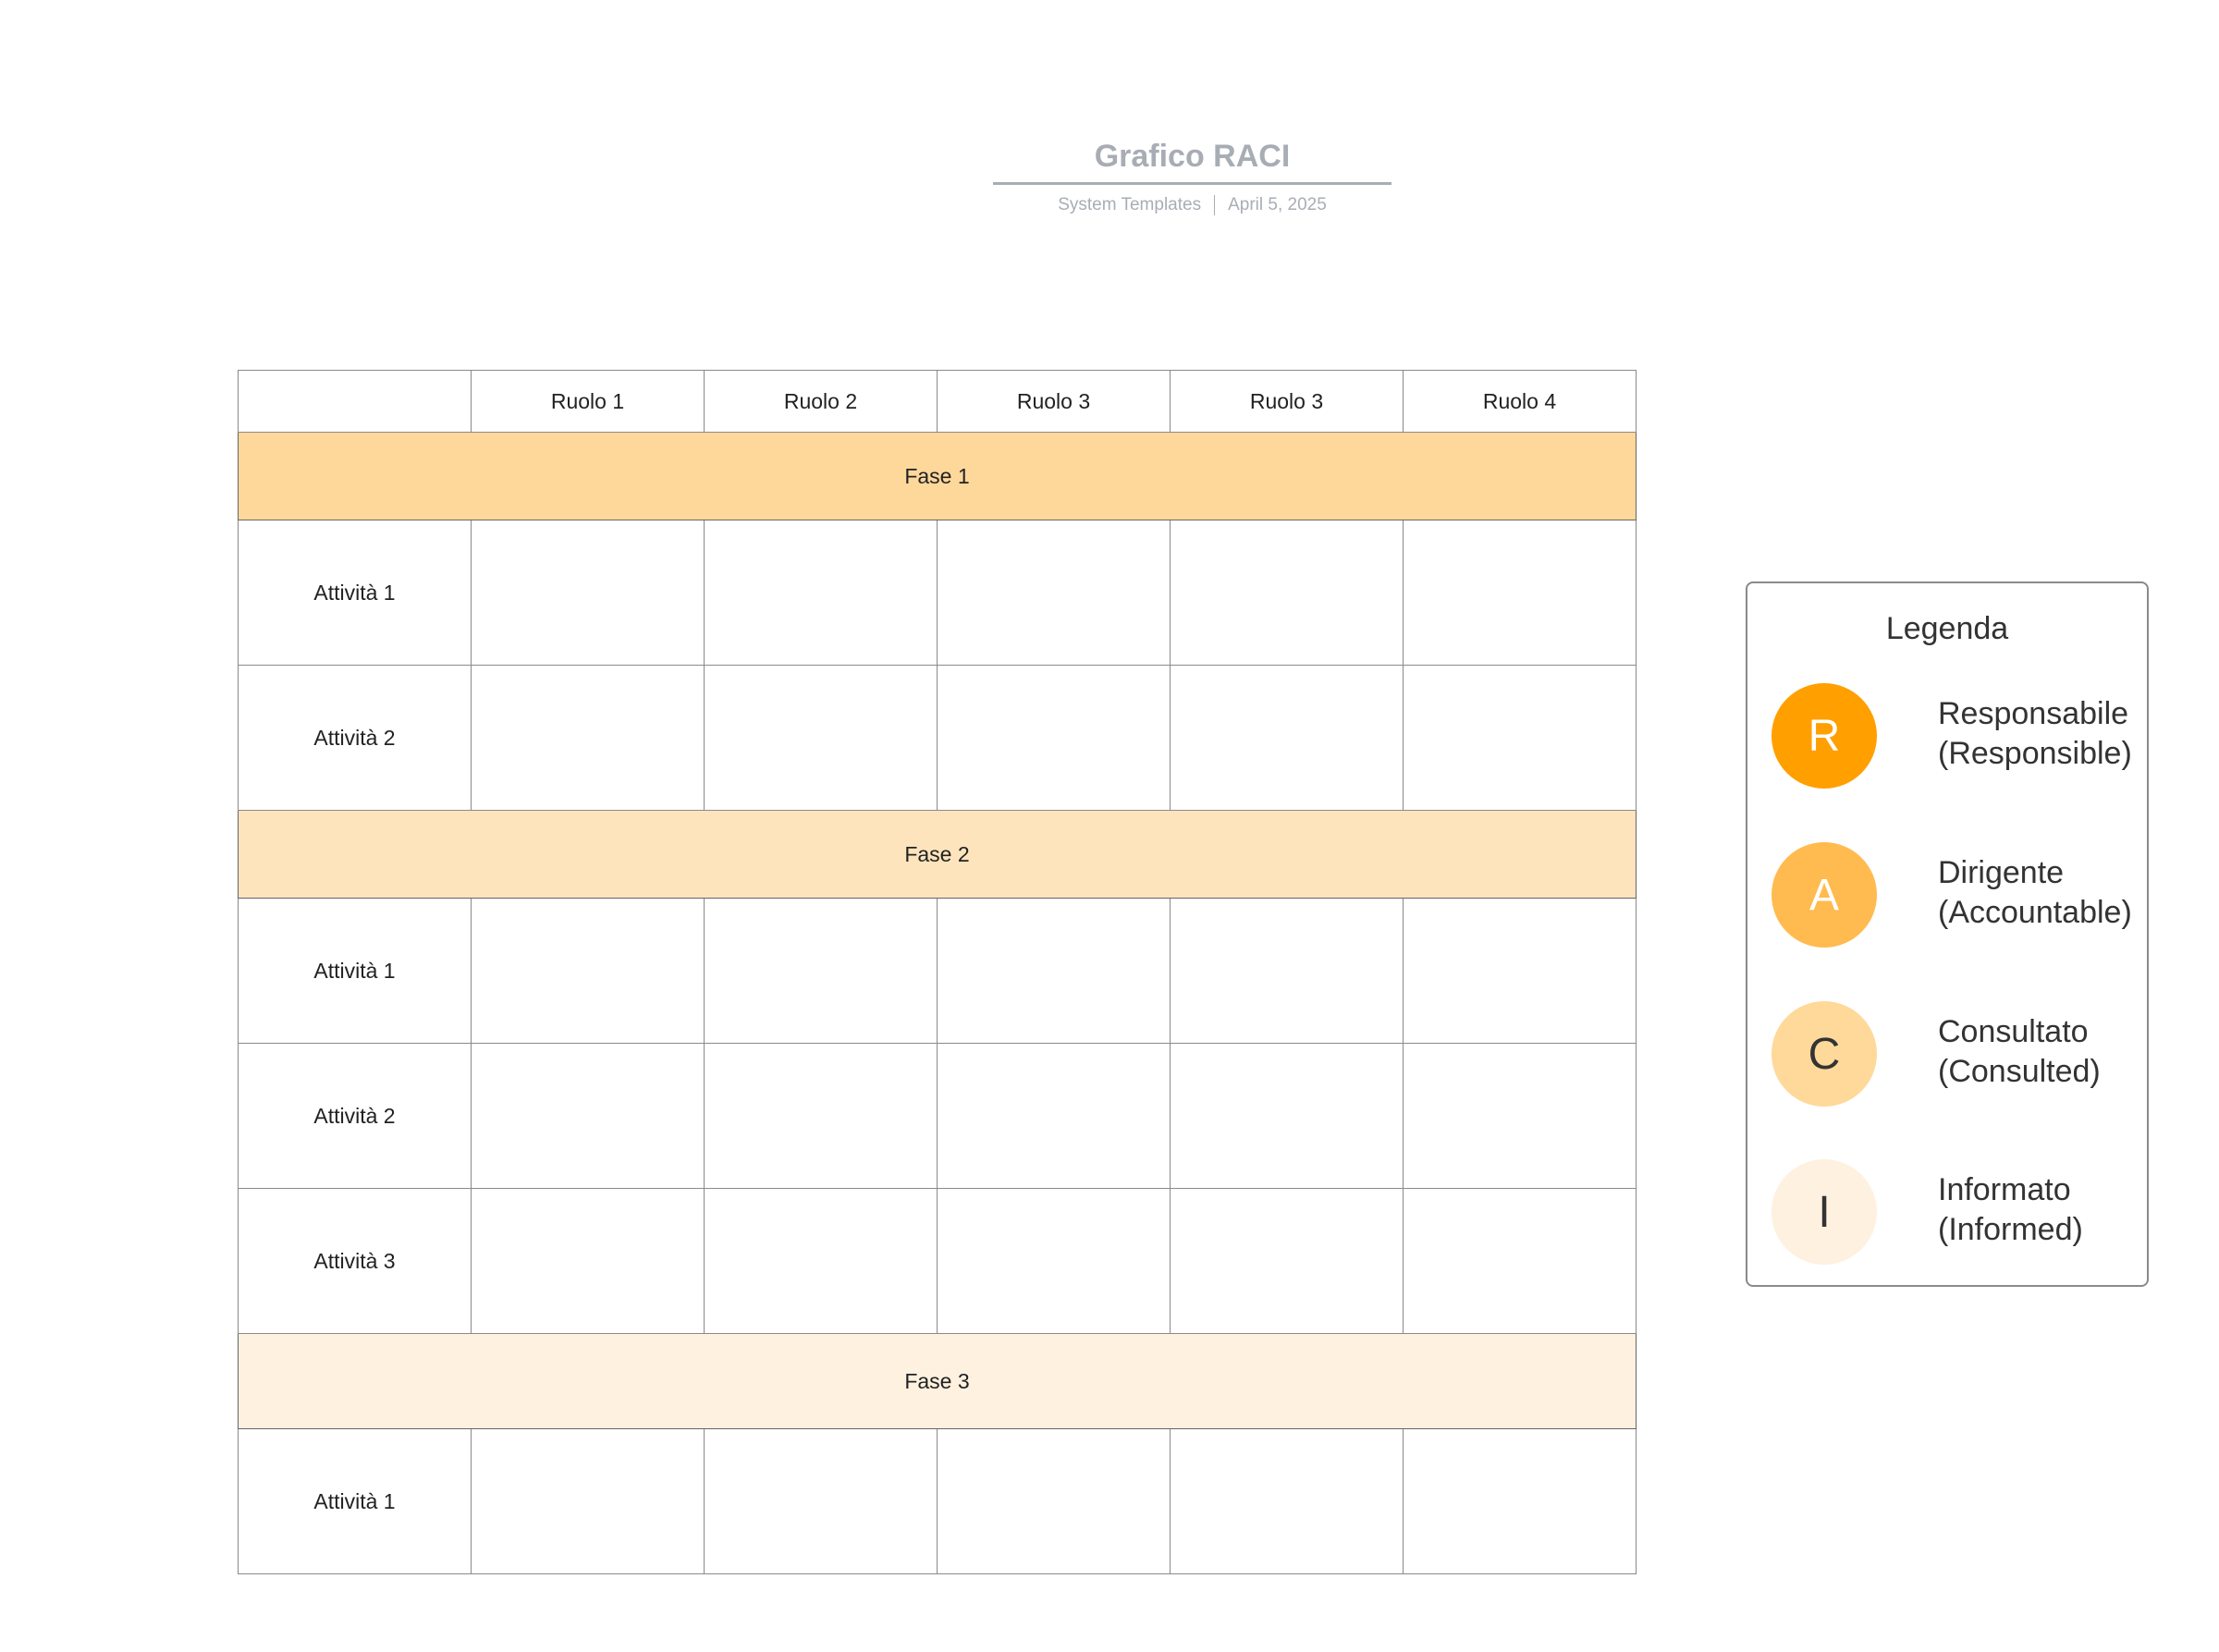  I want to click on legend-item: C Consultato (Consulted), so click(1956, 1054).